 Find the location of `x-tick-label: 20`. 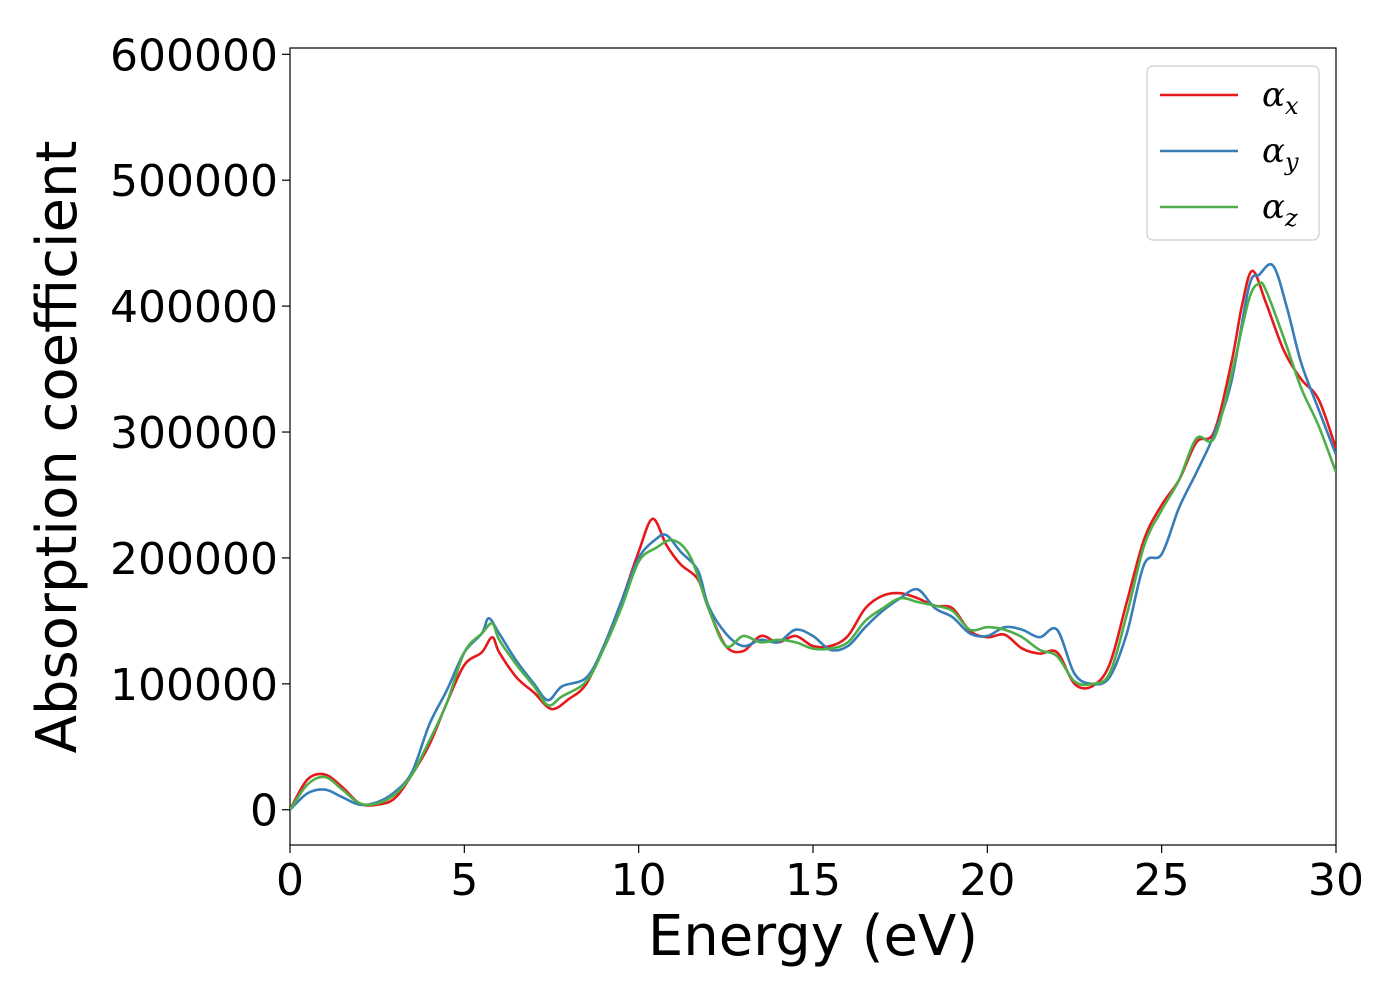

x-tick-label: 20 is located at coordinates (987, 880).